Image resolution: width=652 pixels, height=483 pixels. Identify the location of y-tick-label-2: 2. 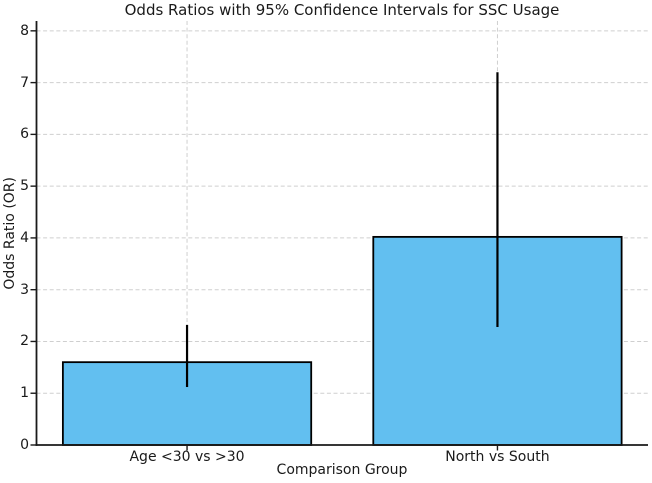
(24, 341).